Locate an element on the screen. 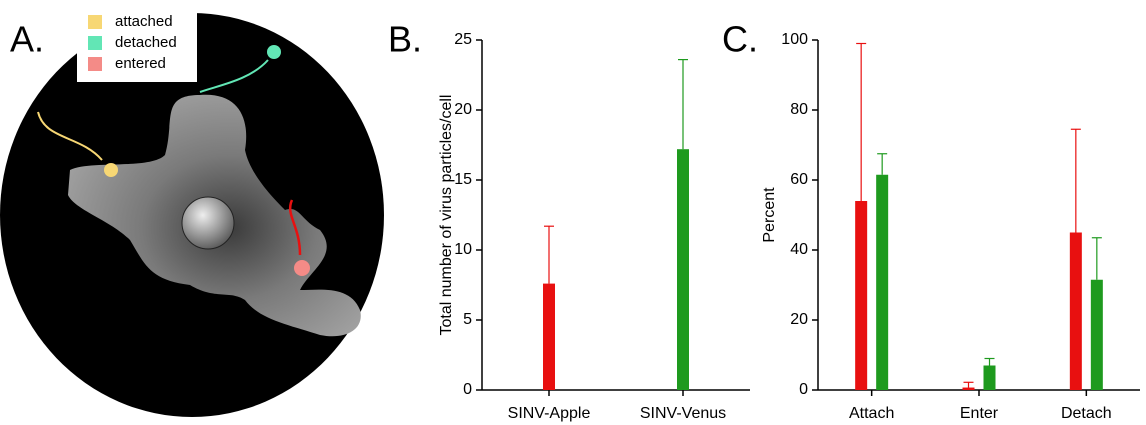 The height and width of the screenshot is (425, 1146). y-tick-label: 15 is located at coordinates (463, 179).